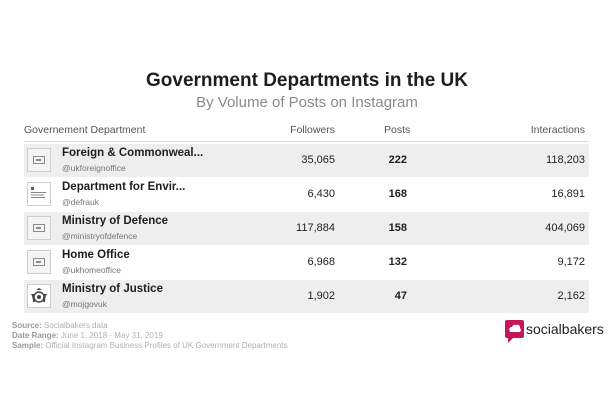 This screenshot has width=614, height=410. Describe the element at coordinates (321, 194) in the screenshot. I see `followers-value: 6,430` at that location.